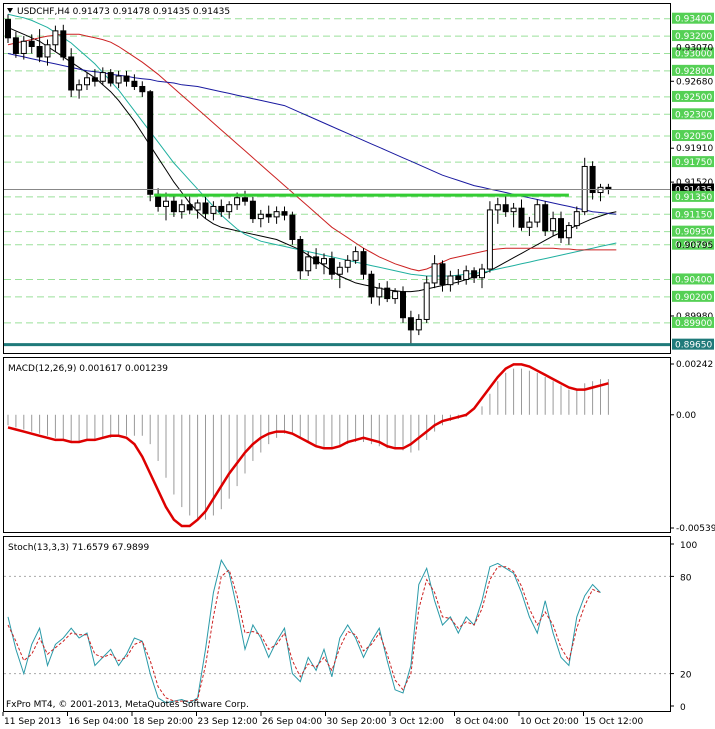 Image resolution: width=715 pixels, height=729 pixels. What do you see at coordinates (693, 137) in the screenshot?
I see `level-price-label: 0.92050` at bounding box center [693, 137].